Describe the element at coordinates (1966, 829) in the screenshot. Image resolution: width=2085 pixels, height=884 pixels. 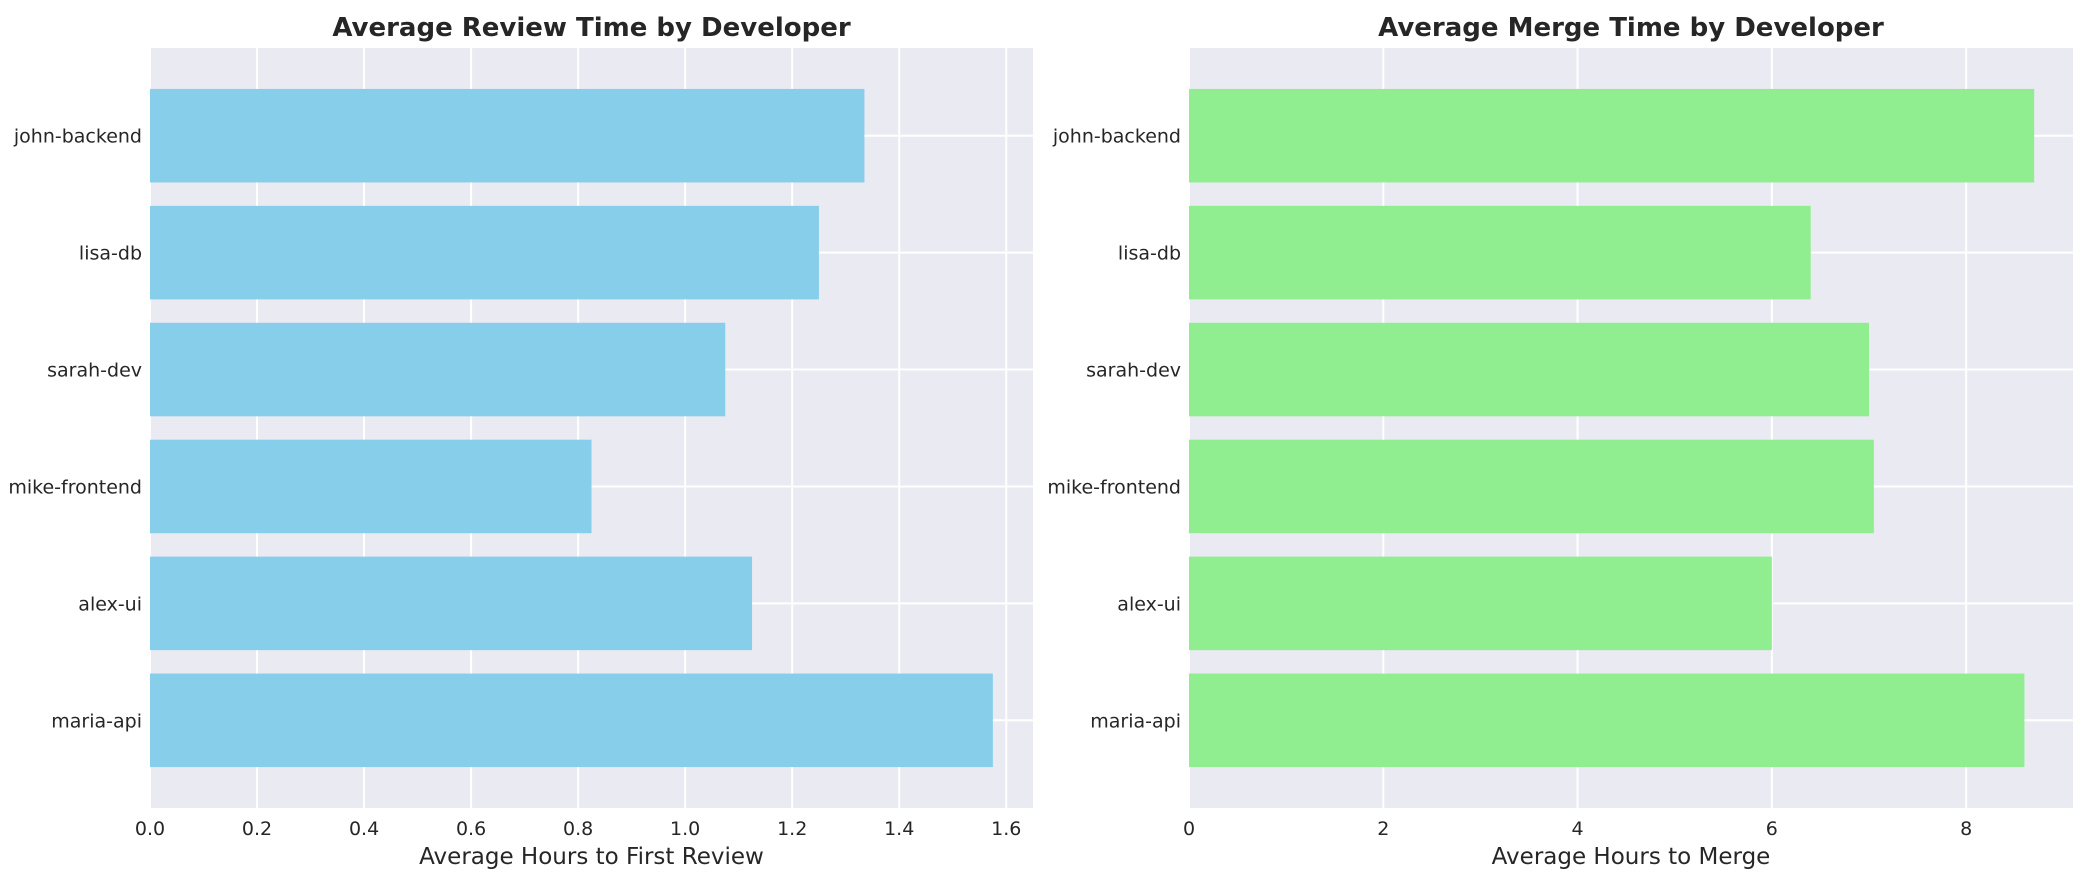
I see `x-tick-label: 8` at that location.